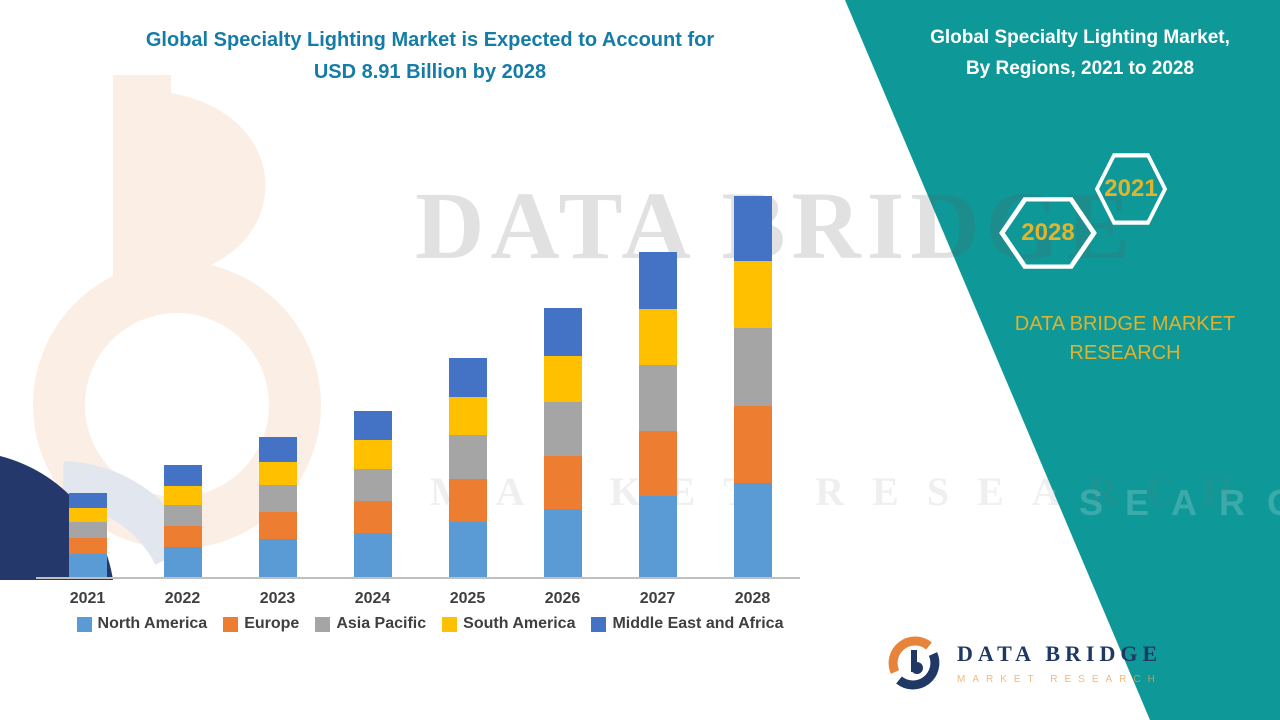 This screenshot has width=1280, height=720. Describe the element at coordinates (914, 663) in the screenshot. I see `databridge-logo-icon` at that location.